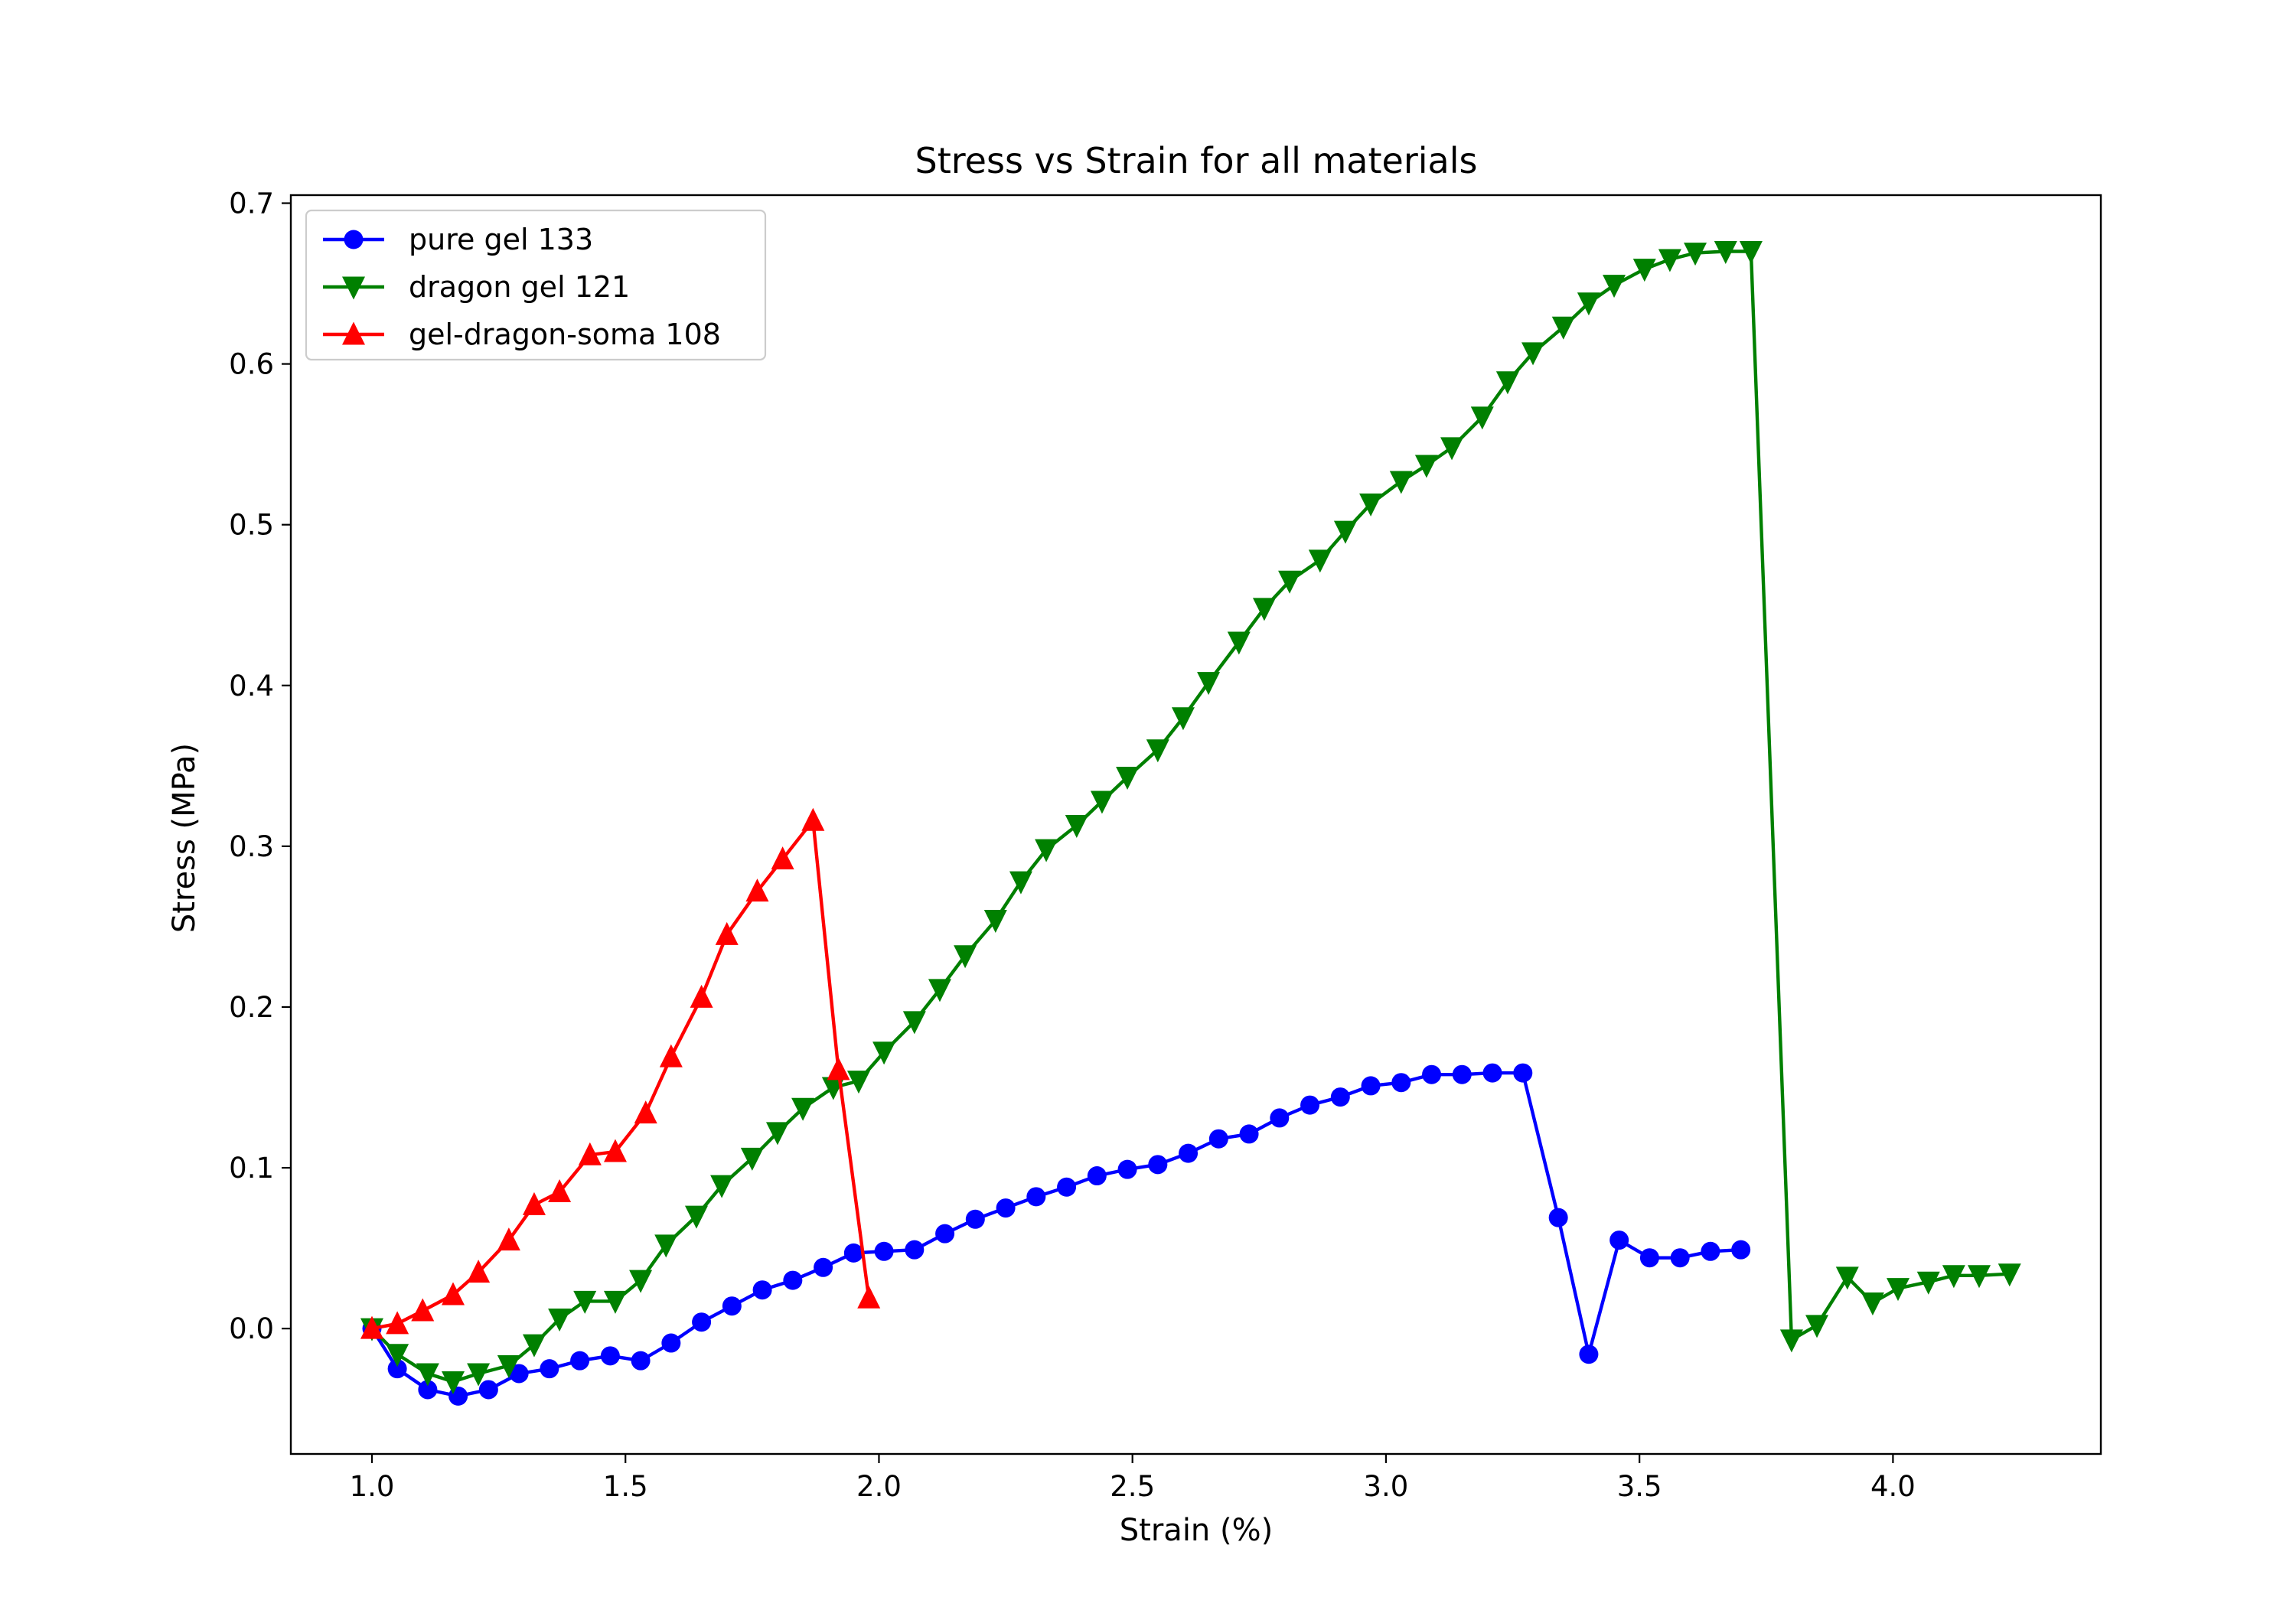 Image resolution: width=2296 pixels, height=1607 pixels. What do you see at coordinates (251, 203) in the screenshot?
I see `y-tick-label: 0.7` at bounding box center [251, 203].